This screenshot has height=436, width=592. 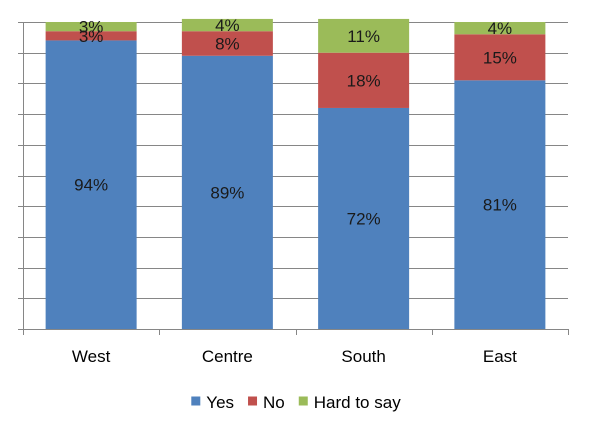 I want to click on legend-label: No, so click(x=274, y=402).